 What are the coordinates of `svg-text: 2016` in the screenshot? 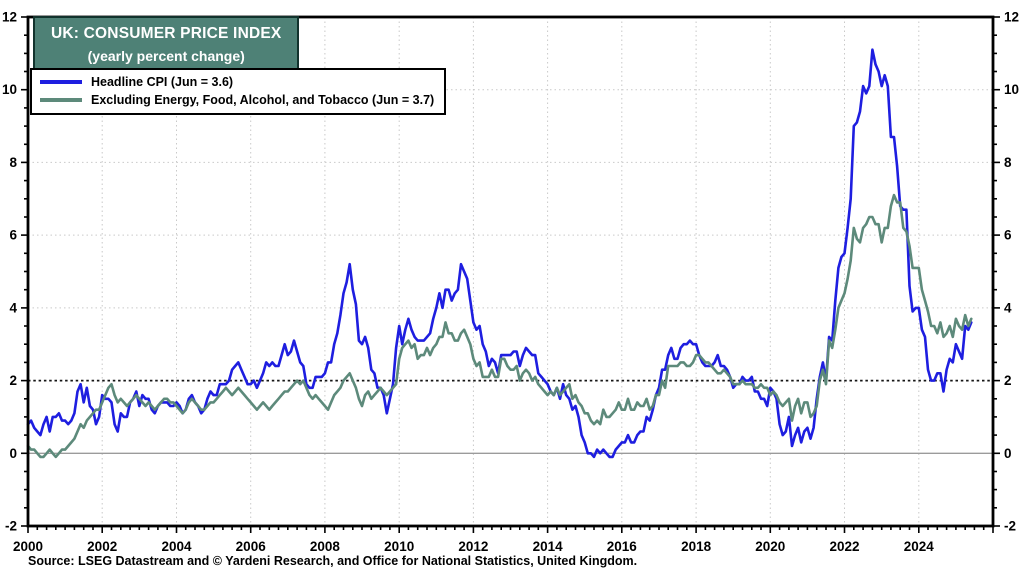 It's located at (622, 546).